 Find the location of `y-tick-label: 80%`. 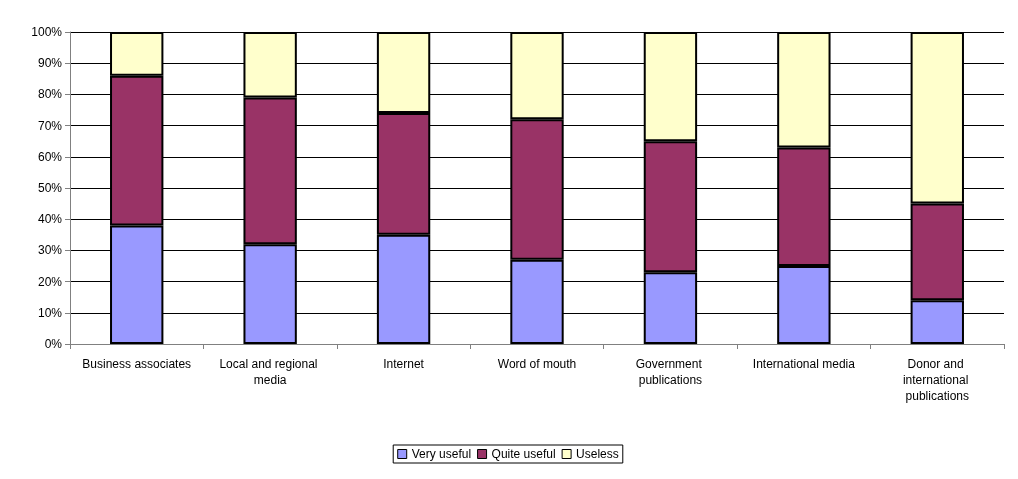

y-tick-label: 80% is located at coordinates (50, 94).